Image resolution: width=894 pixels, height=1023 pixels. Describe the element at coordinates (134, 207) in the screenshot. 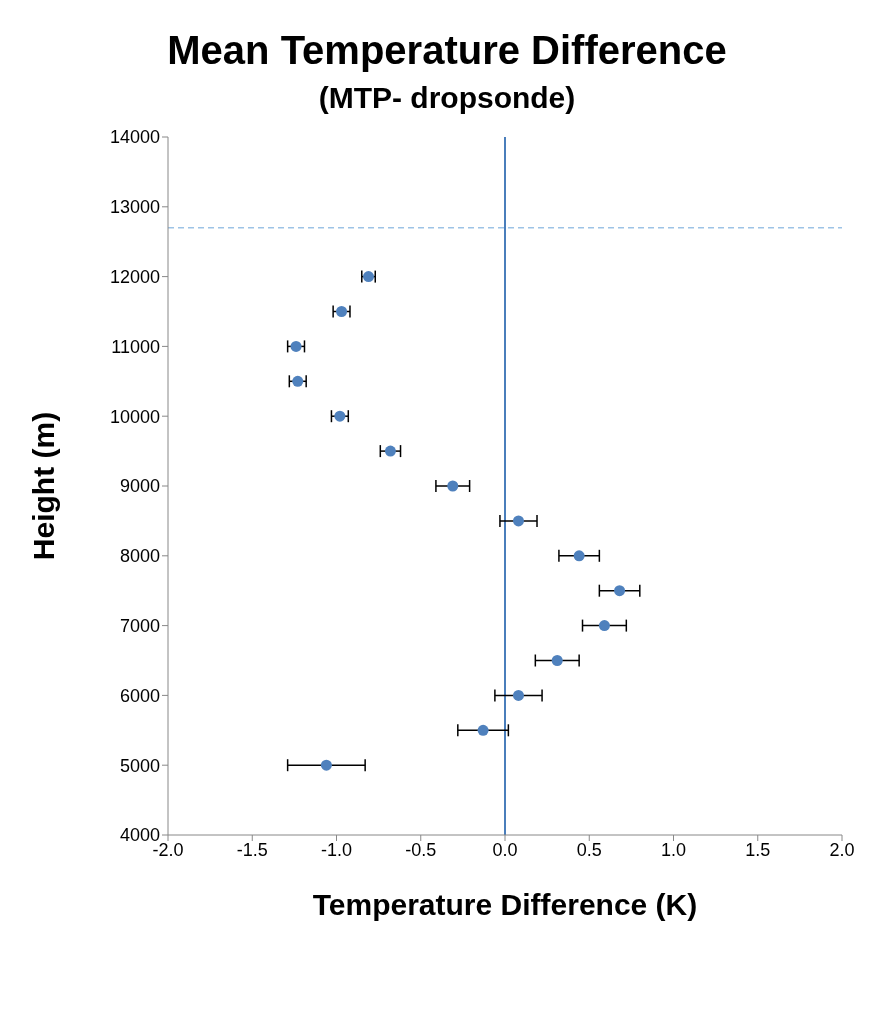

I see `y-tick-label: 13000` at that location.